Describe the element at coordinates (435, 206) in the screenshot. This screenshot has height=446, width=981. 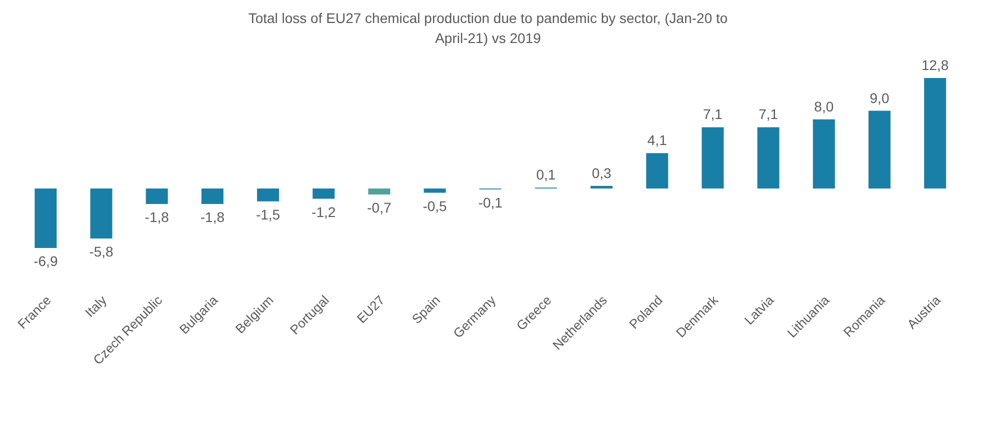
I see `data-label: -0,5` at that location.